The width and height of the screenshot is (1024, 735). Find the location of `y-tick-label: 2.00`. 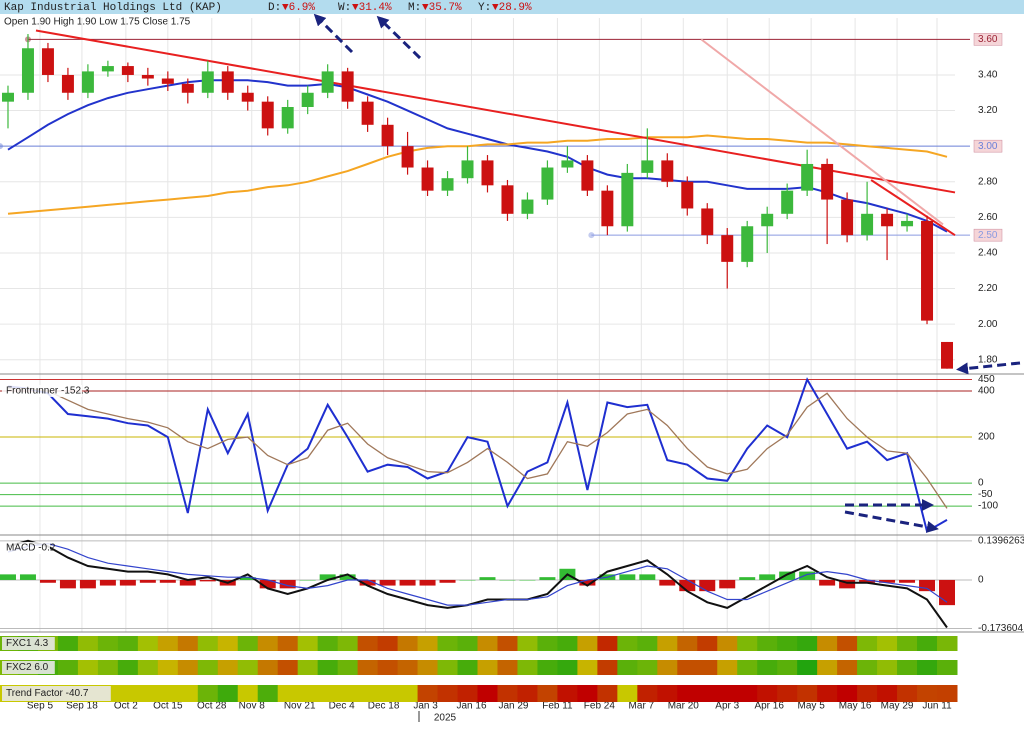

y-tick-label: 2.00 is located at coordinates (988, 324).